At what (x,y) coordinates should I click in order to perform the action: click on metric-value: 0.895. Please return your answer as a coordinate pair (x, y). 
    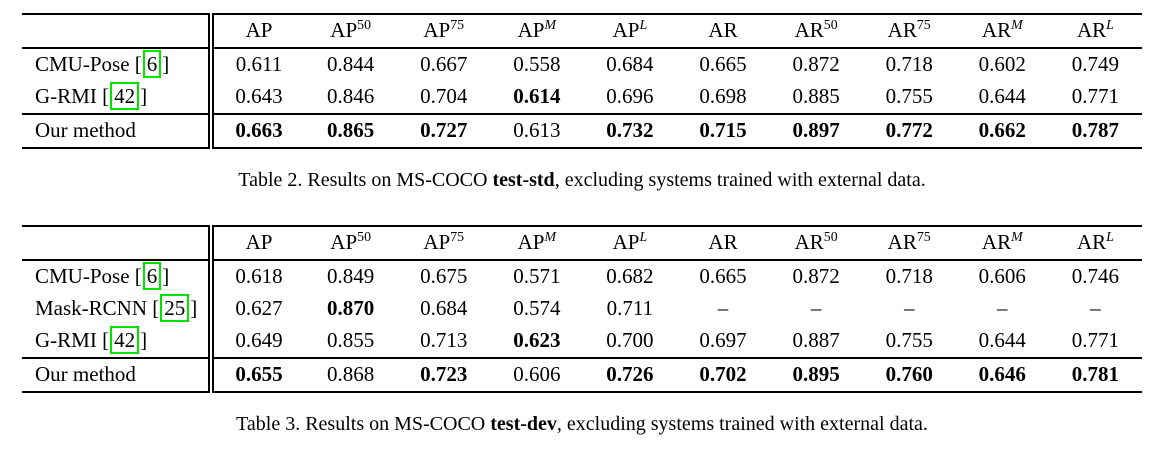
    Looking at the image, I should click on (816, 374).